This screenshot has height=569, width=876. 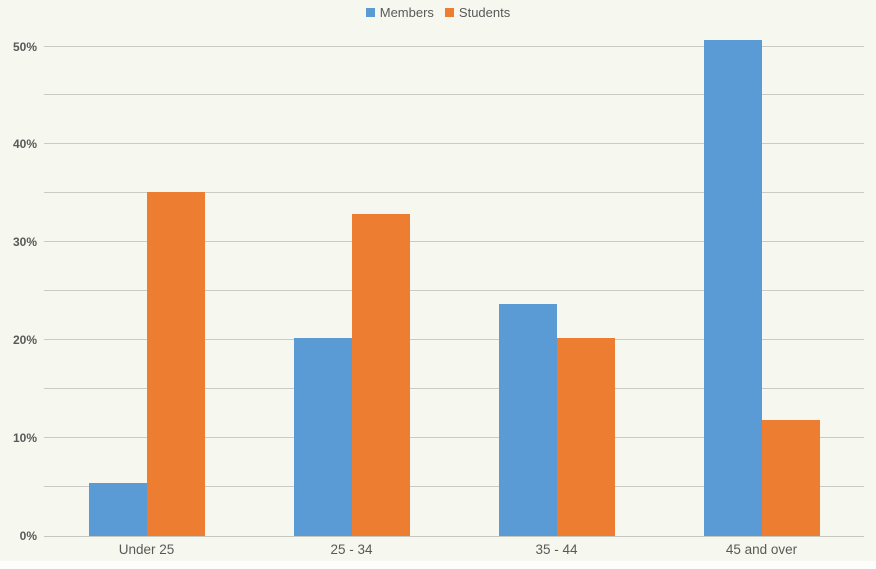 I want to click on legend-label-members: Members, so click(x=406, y=12).